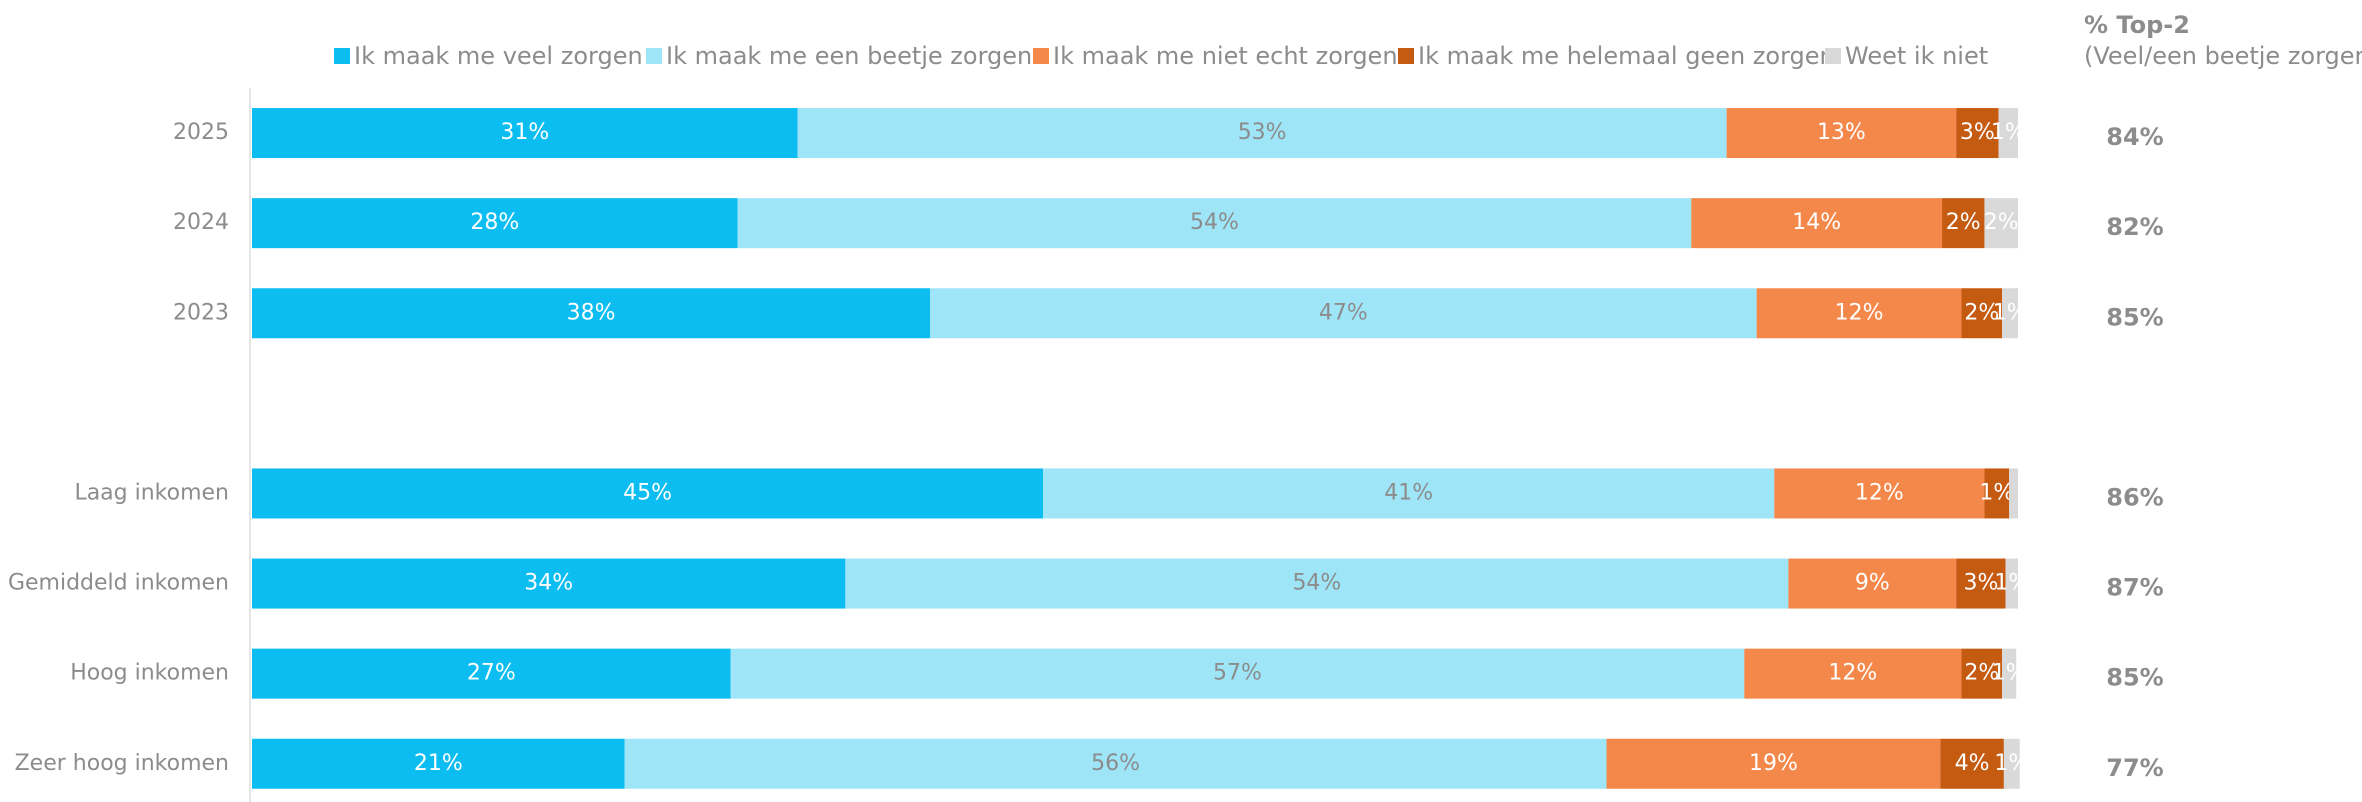 Image resolution: width=2362 pixels, height=802 pixels. I want to click on data-label: 4%, so click(1972, 763).